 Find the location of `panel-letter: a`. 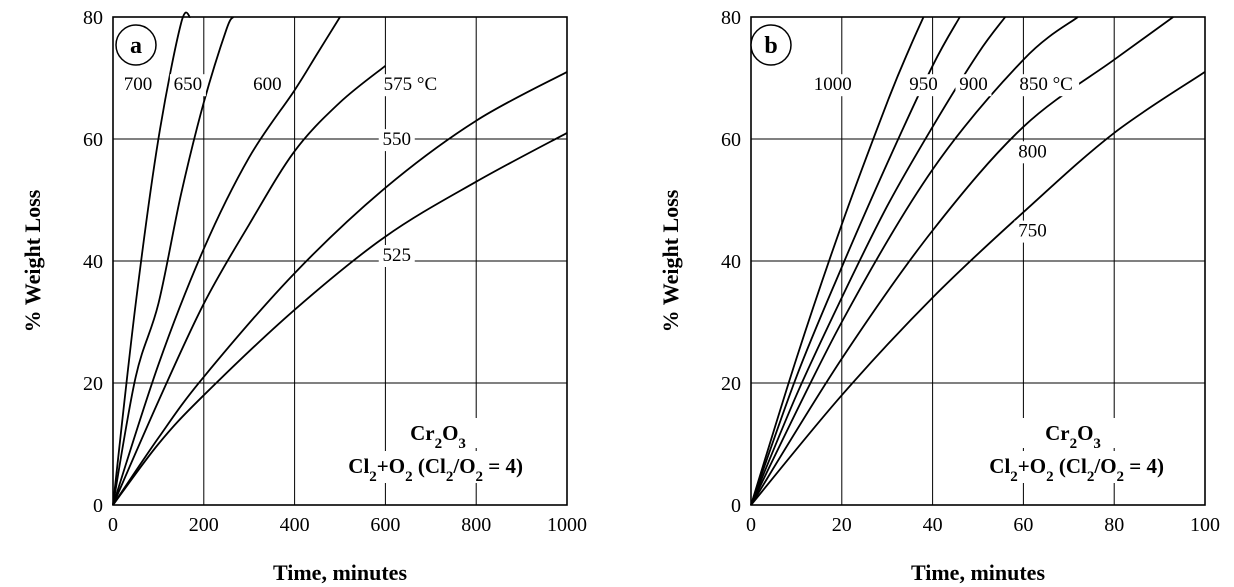

panel-letter: a is located at coordinates (136, 46).